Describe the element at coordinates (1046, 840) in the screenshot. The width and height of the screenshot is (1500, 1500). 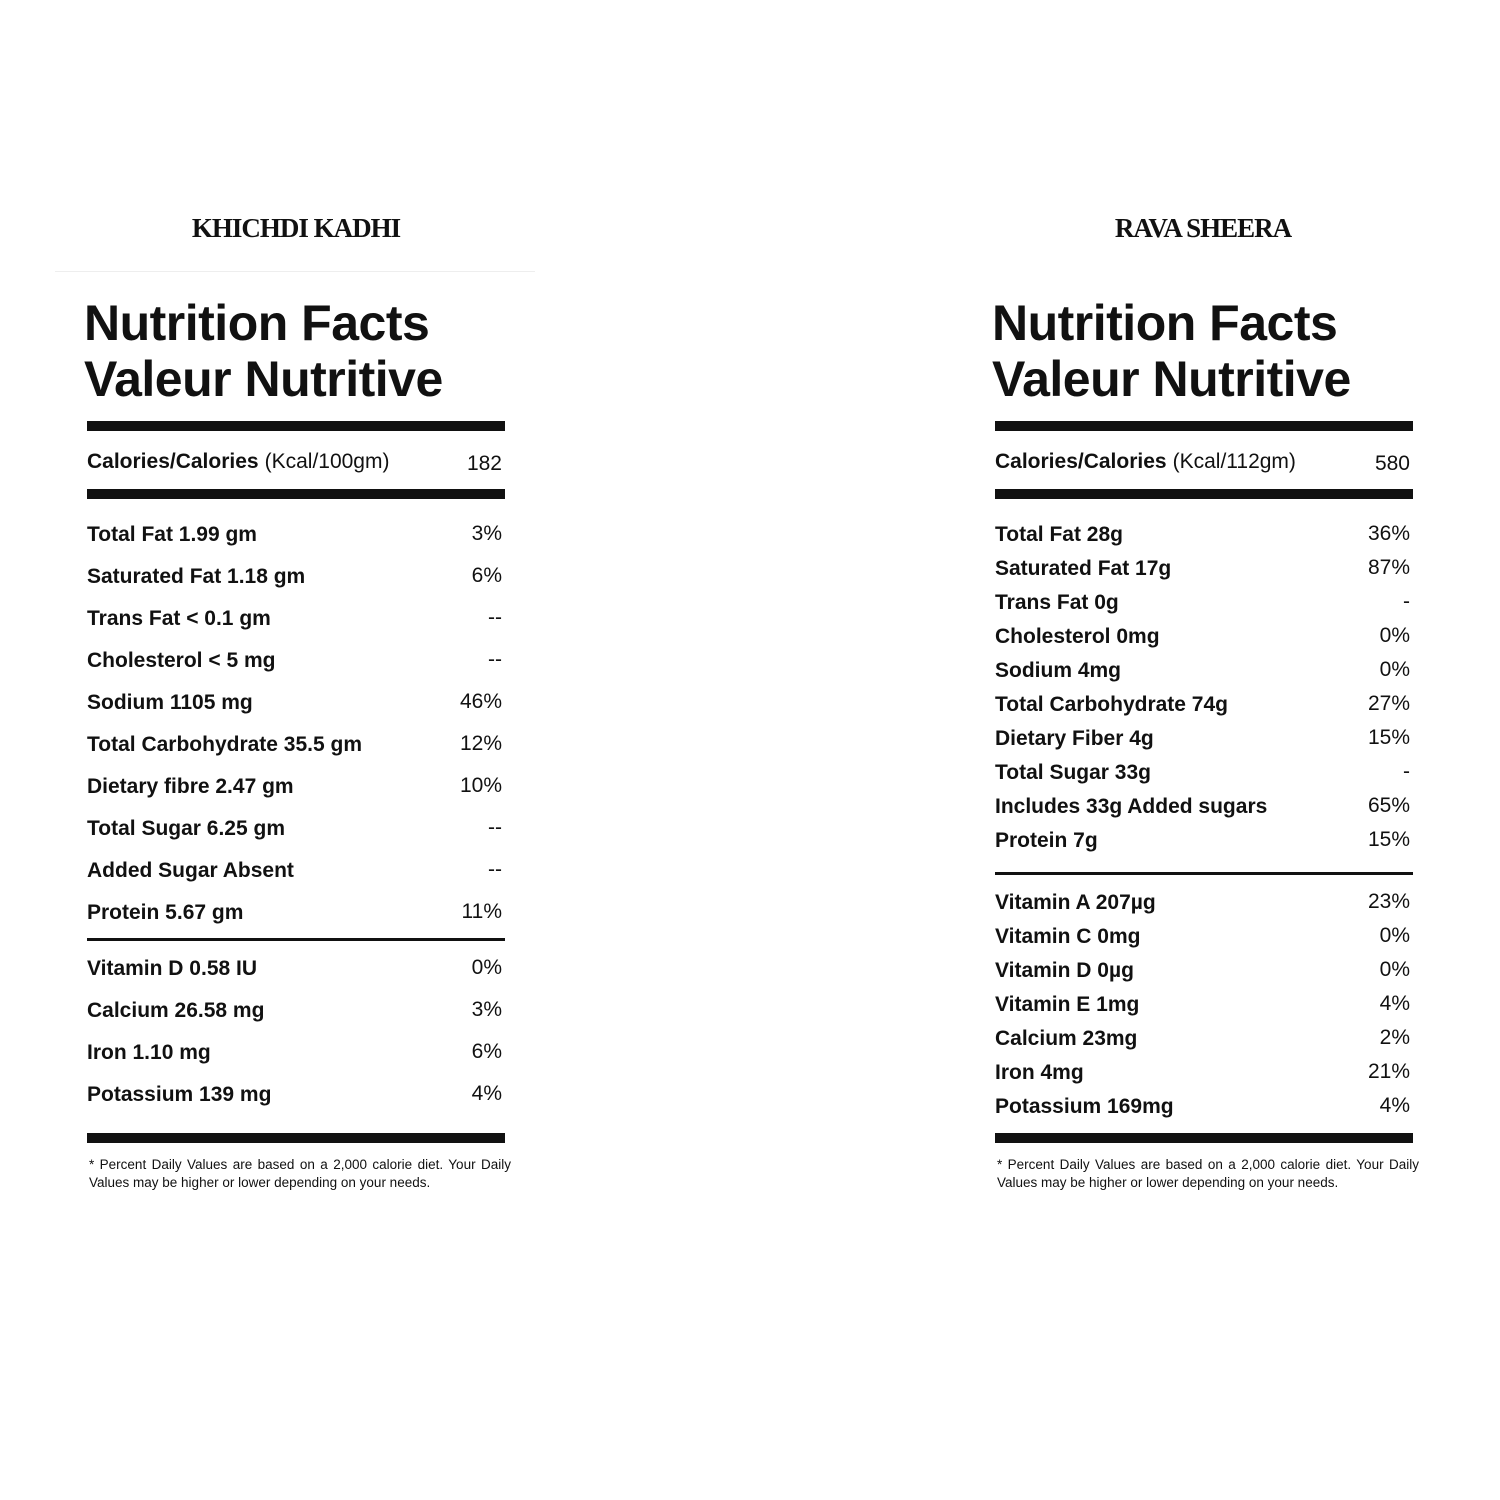
I see `nutrient-name: Protein 7g` at that location.